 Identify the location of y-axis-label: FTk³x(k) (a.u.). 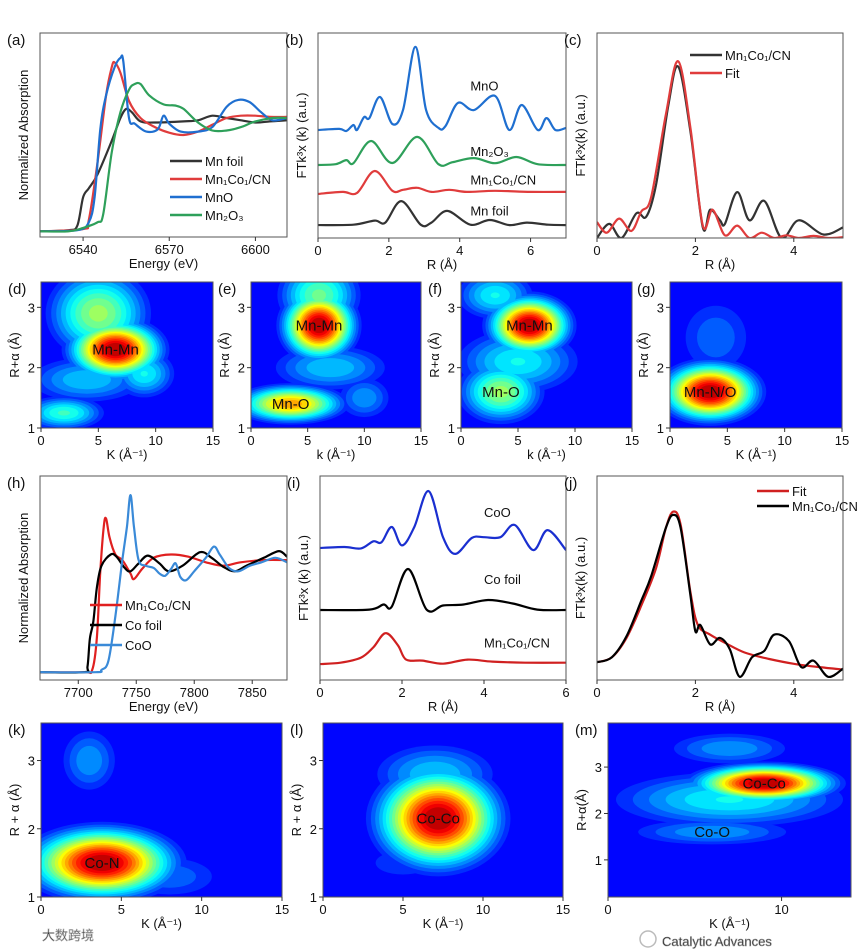
(580, 578).